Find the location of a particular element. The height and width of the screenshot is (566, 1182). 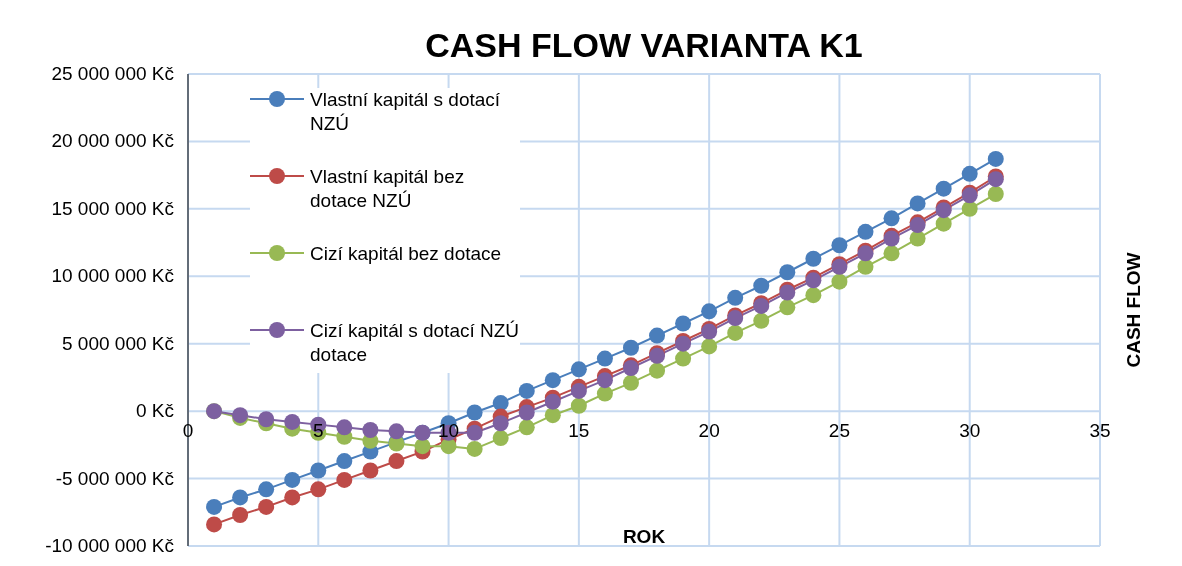

y-tick-label: 15 000 000 Kč is located at coordinates (112, 208).